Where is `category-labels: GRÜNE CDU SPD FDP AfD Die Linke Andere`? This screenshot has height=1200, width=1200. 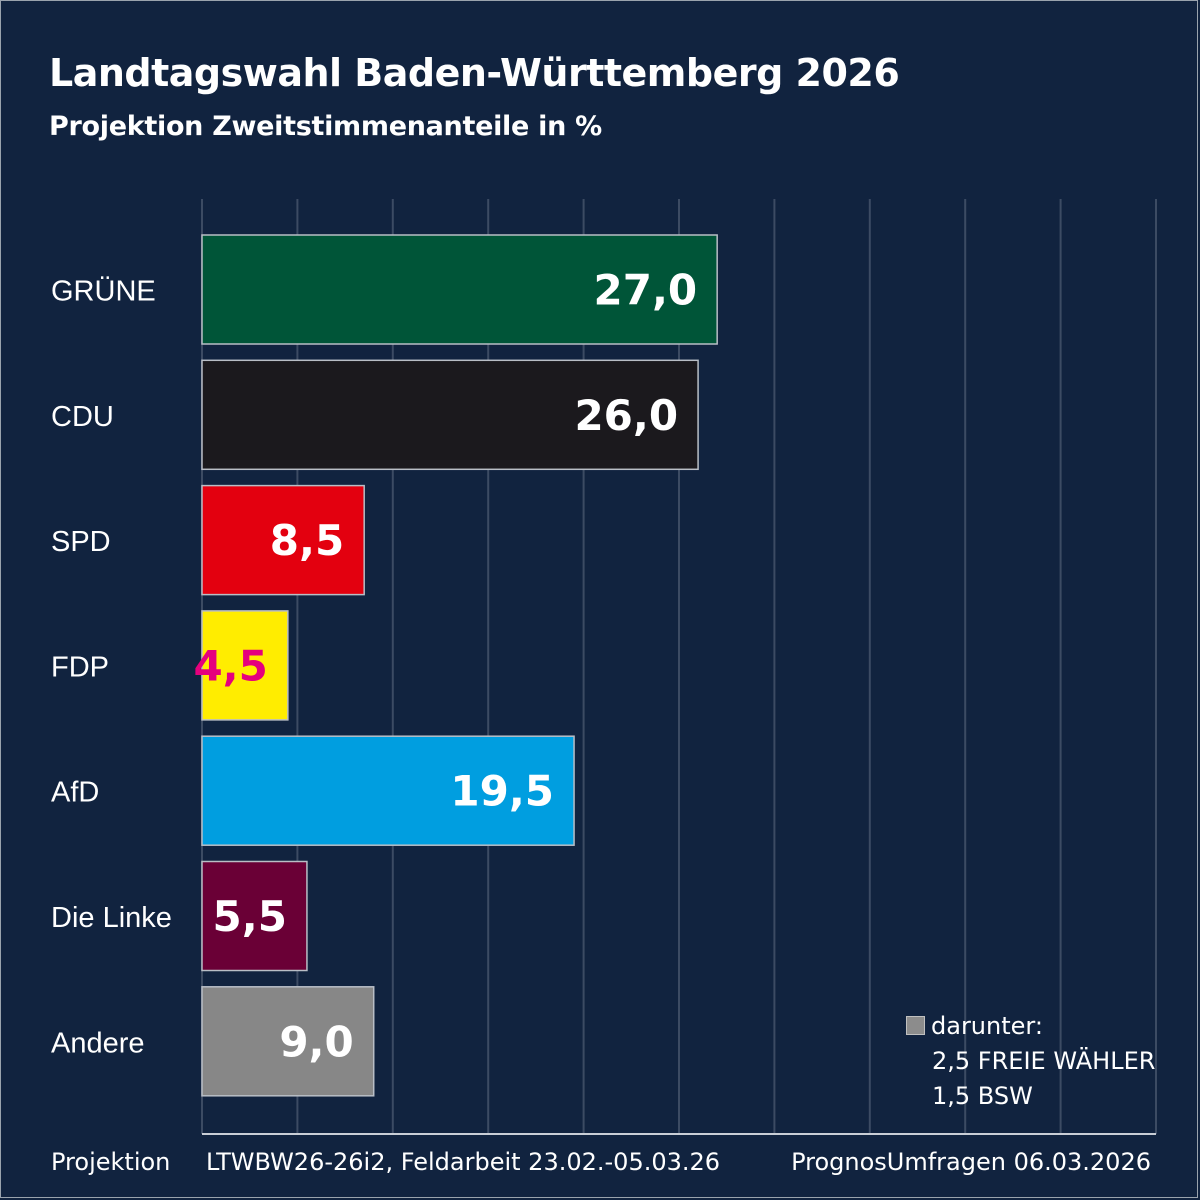 category-labels: GRÜNE CDU SPD FDP AfD Die Linke Andere is located at coordinates (111, 668).